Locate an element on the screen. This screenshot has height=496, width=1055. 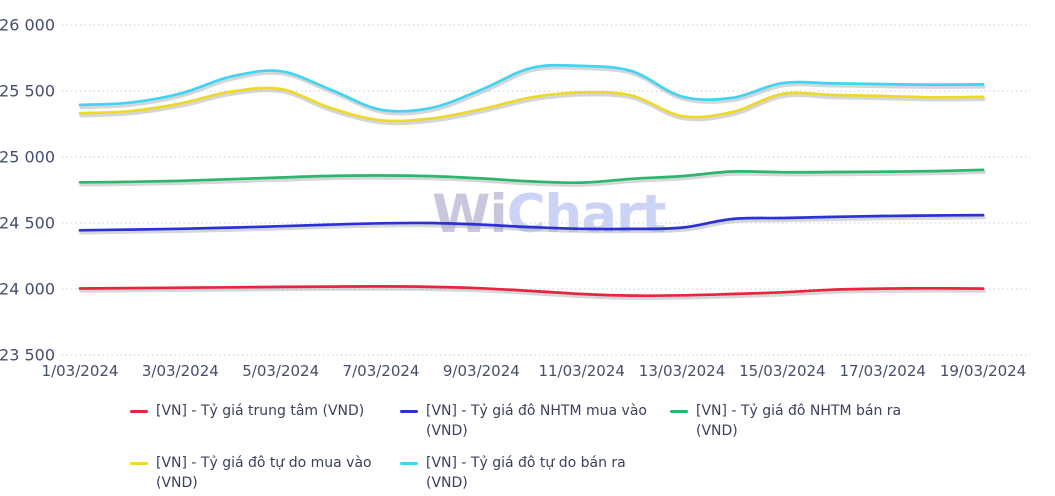
series-ty-gia-do-nhtm-ban-ra is located at coordinates (532, 177).